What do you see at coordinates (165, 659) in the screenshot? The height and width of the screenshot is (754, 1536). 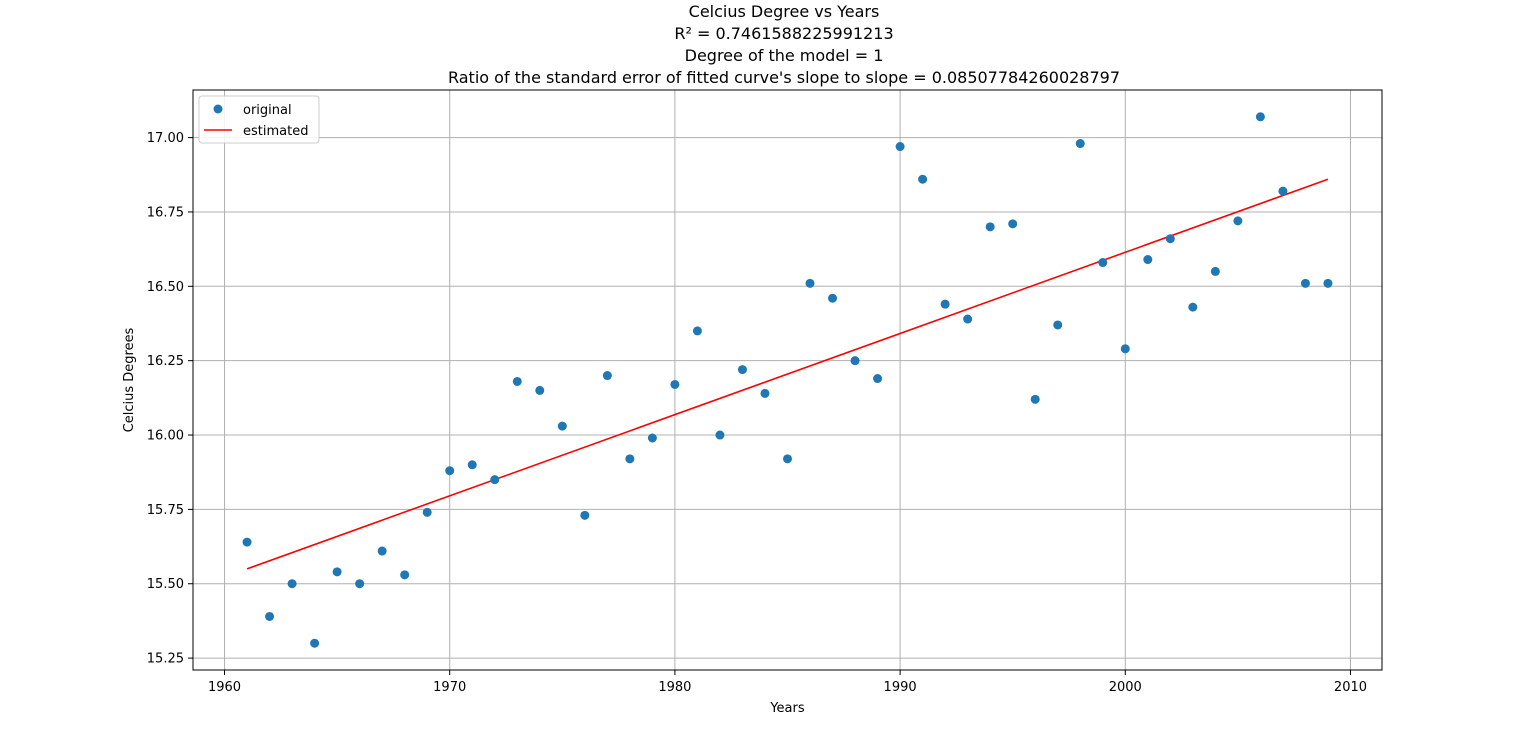 I see `y-tick-label: 15.25` at bounding box center [165, 659].